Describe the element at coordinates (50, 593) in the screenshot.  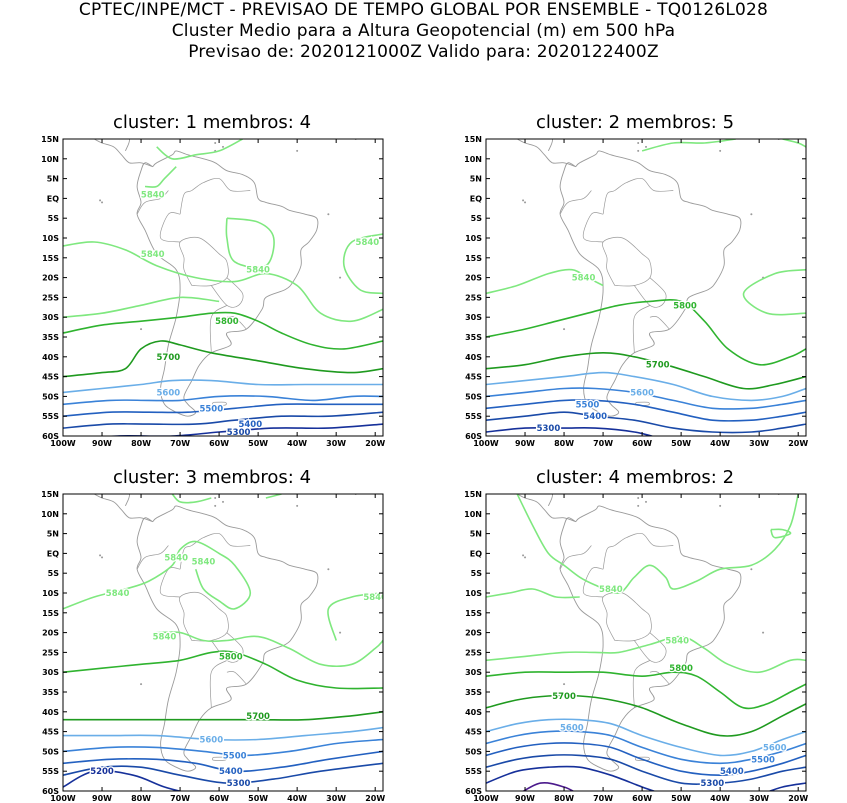
I see `y-tick-label: 10S` at that location.